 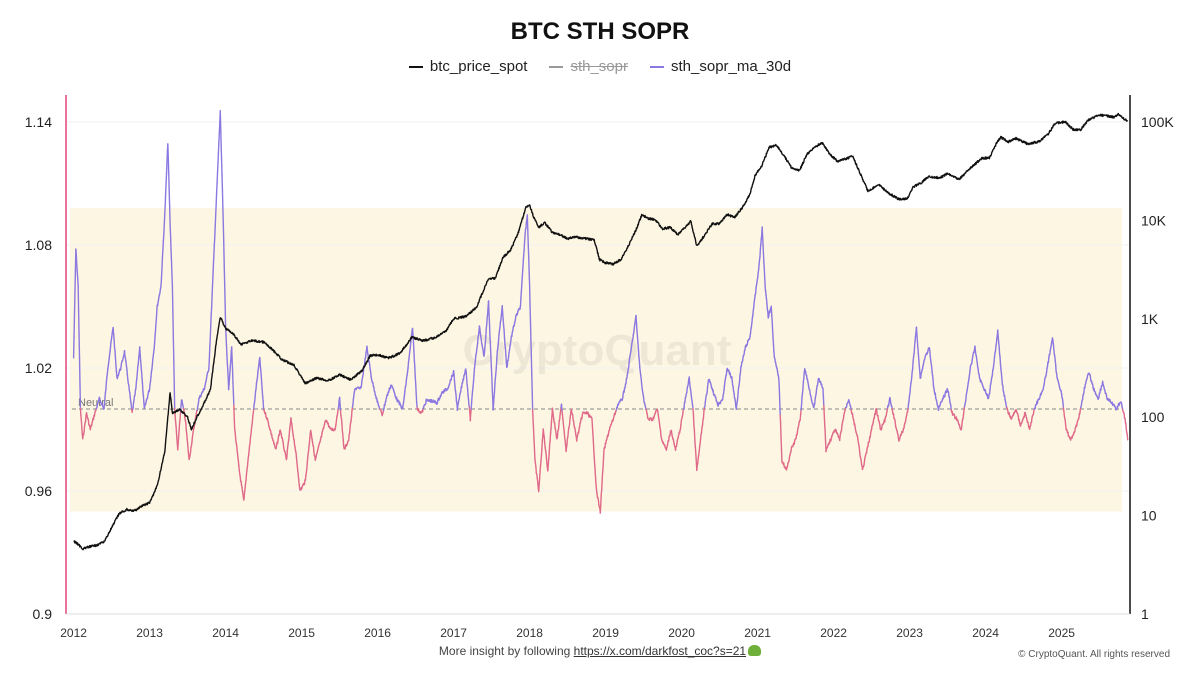 I want to click on left-axis-tick-label: 0.9, so click(x=43, y=614).